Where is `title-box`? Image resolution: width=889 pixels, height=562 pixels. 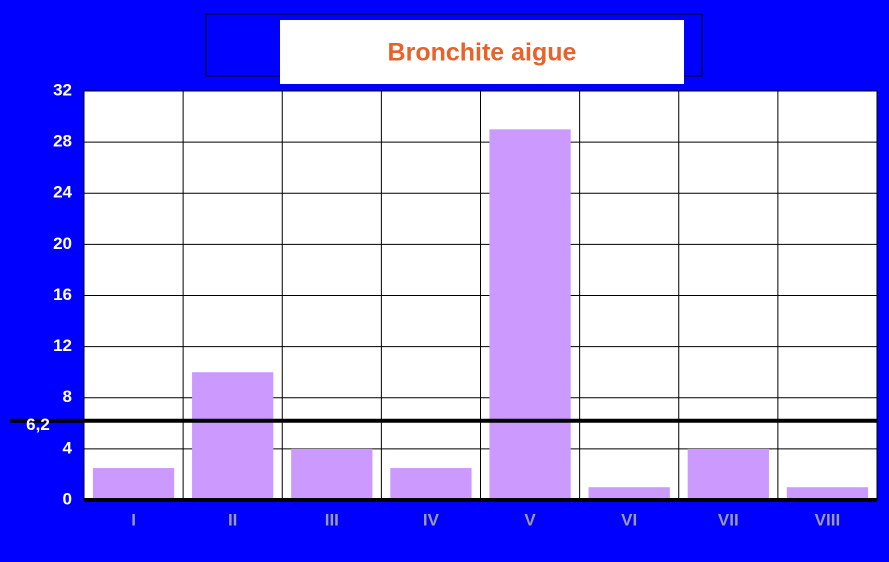 title-box is located at coordinates (482, 52).